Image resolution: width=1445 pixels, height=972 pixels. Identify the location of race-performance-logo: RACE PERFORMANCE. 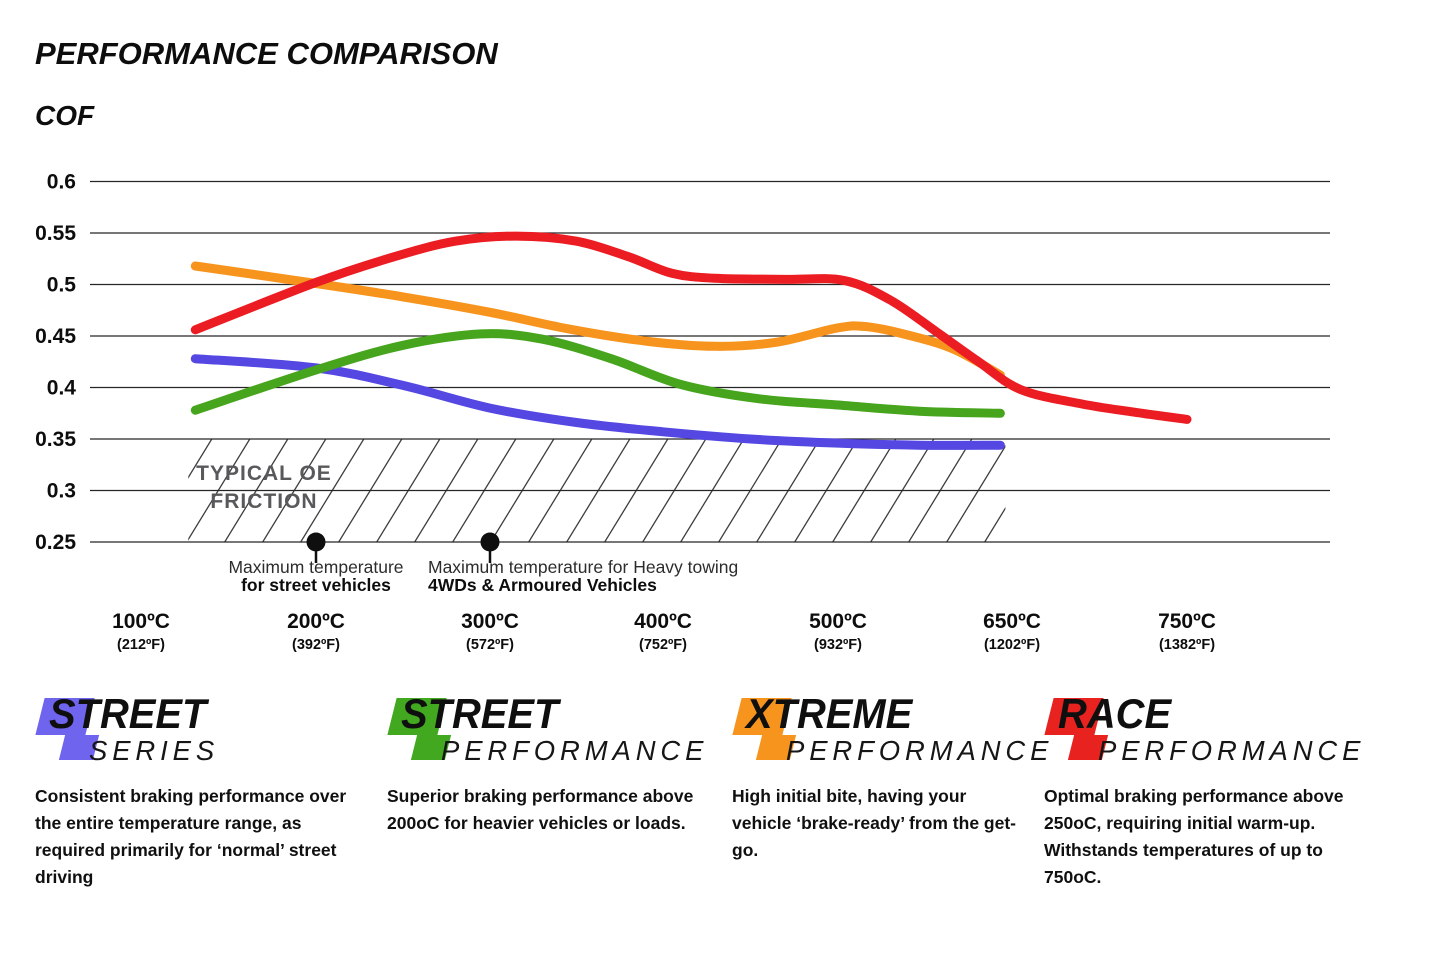
(1209, 731).